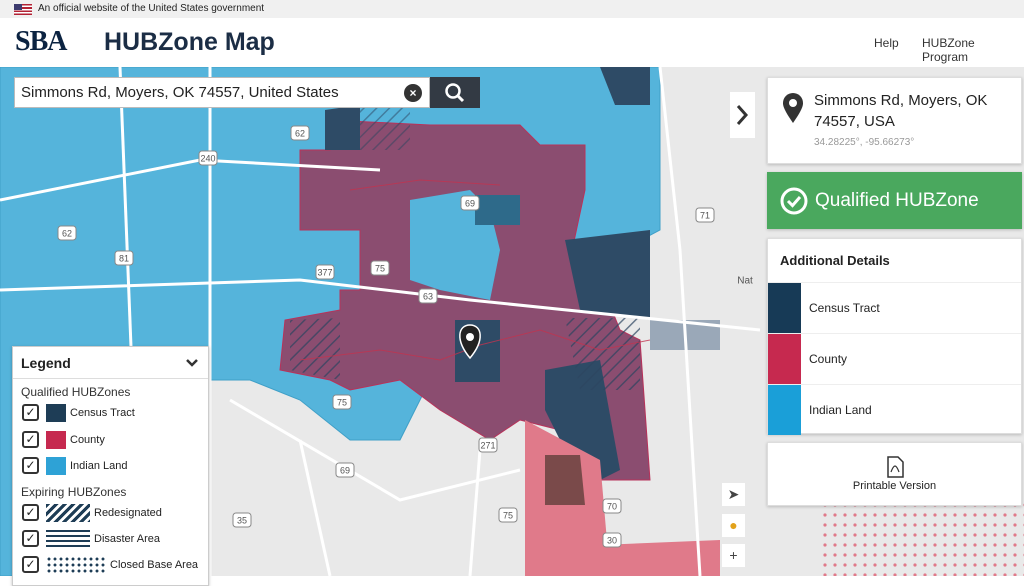 The width and height of the screenshot is (1024, 586). I want to click on road-label: 70, so click(612, 507).